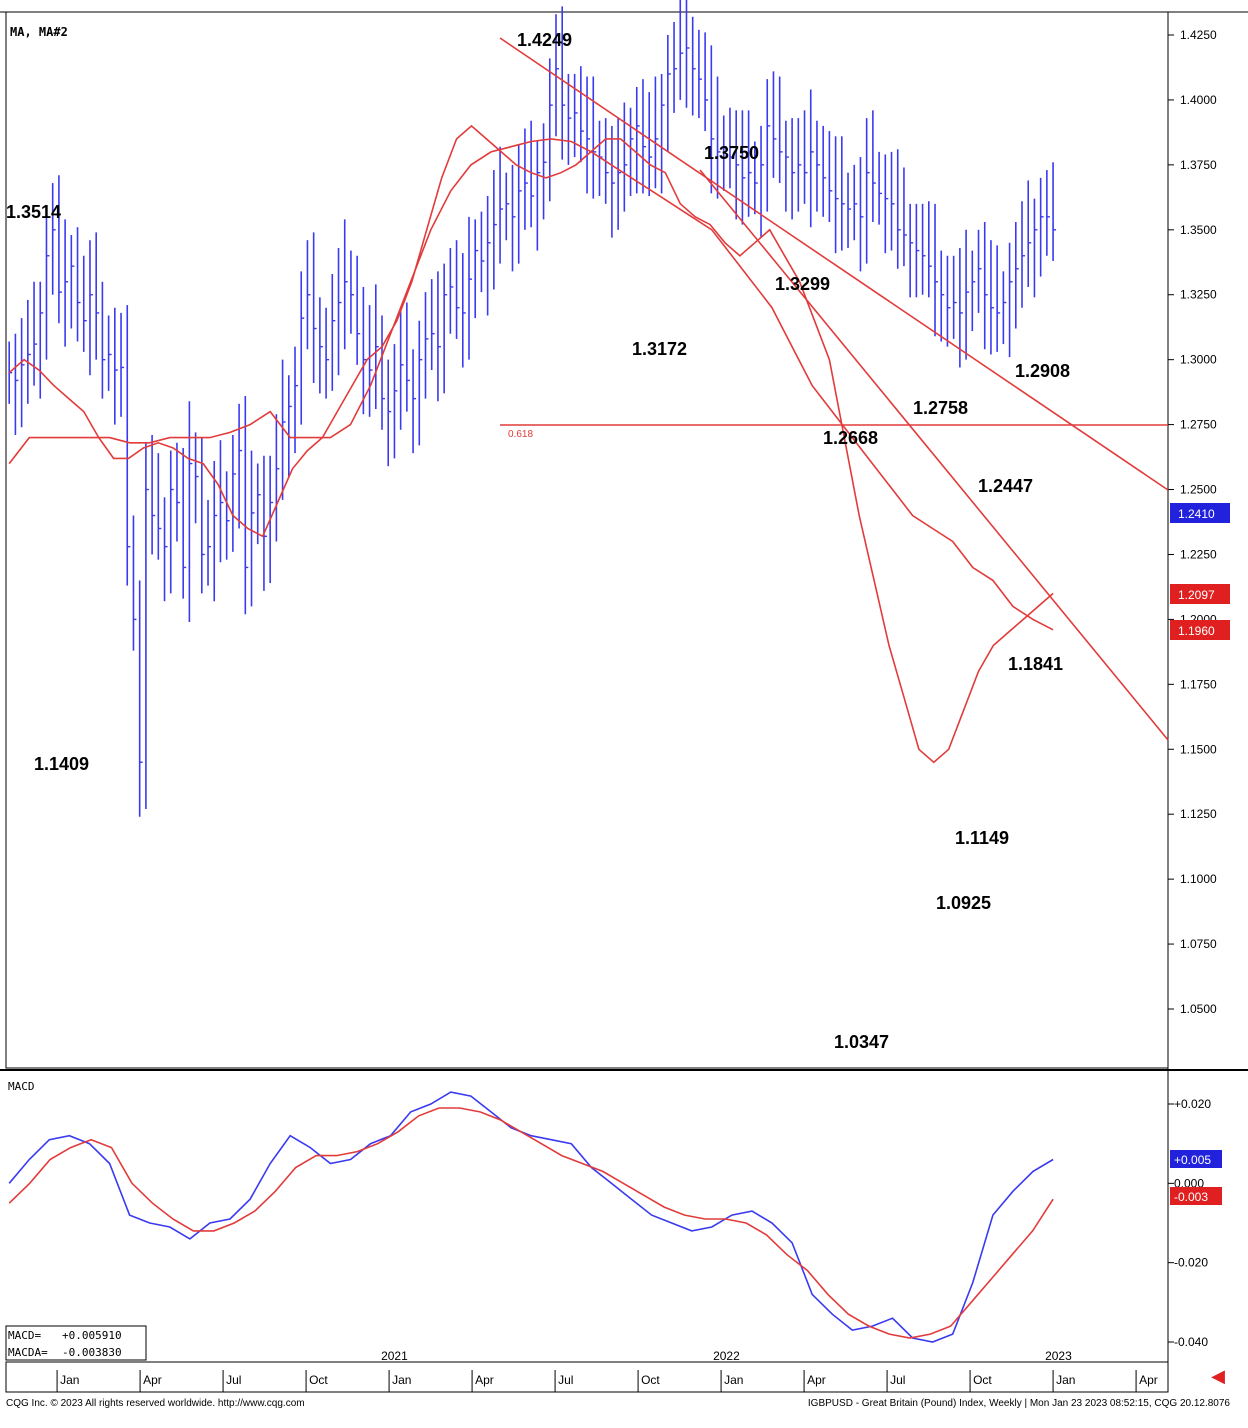 The width and height of the screenshot is (1248, 1428). What do you see at coordinates (940, 408) in the screenshot?
I see `price-annotation: 1.2758` at bounding box center [940, 408].